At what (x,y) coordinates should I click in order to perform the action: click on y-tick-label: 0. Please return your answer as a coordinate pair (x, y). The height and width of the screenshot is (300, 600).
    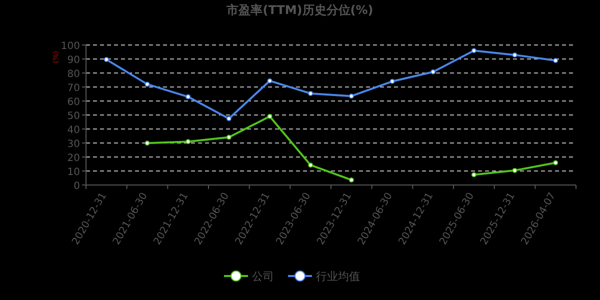
    Looking at the image, I should click on (77, 186).